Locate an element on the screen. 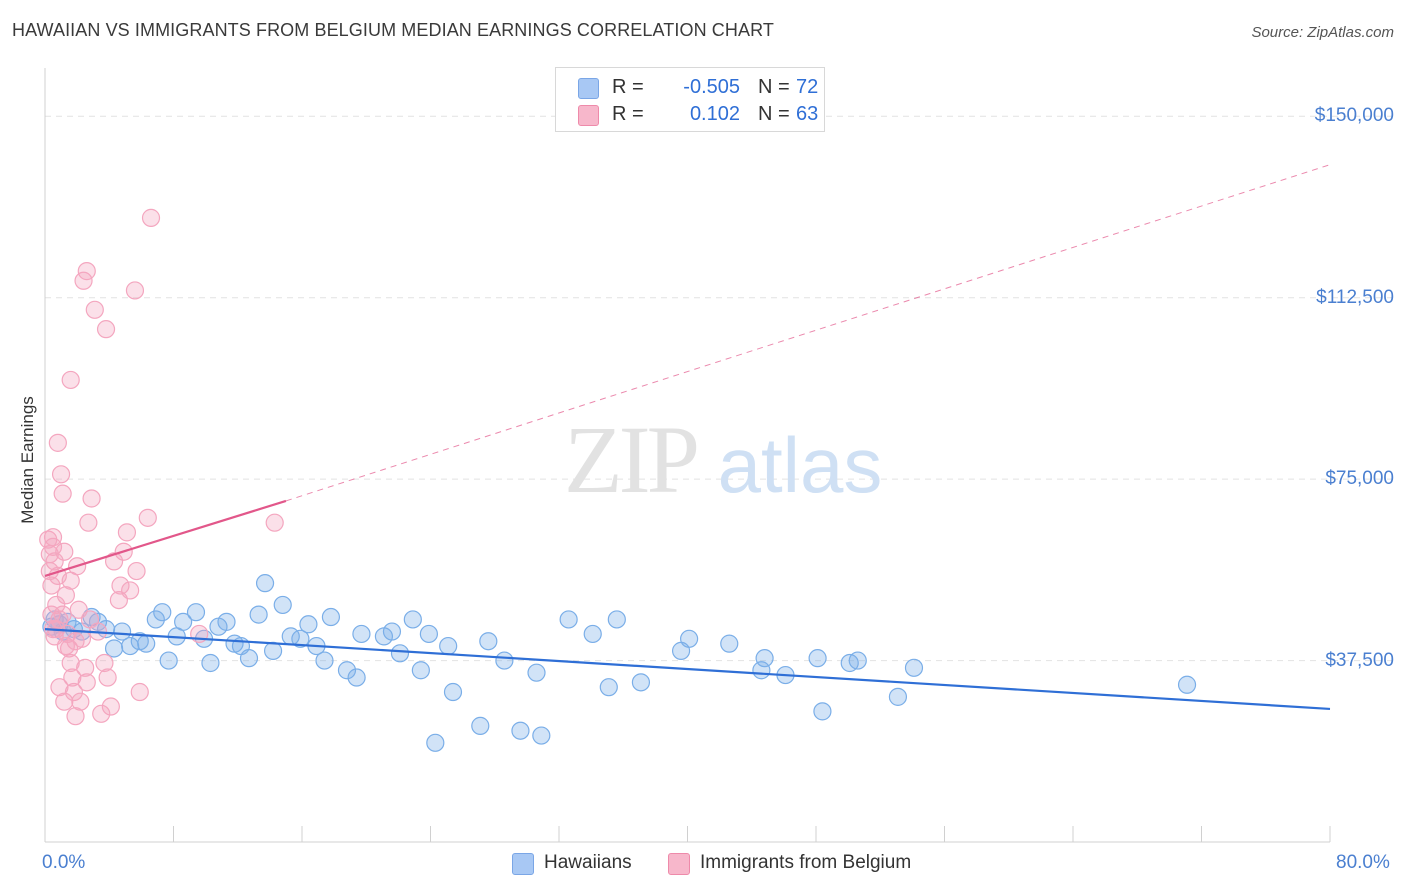 The image size is (1406, 892). legend-r-value: -0.505 is located at coordinates (711, 87).